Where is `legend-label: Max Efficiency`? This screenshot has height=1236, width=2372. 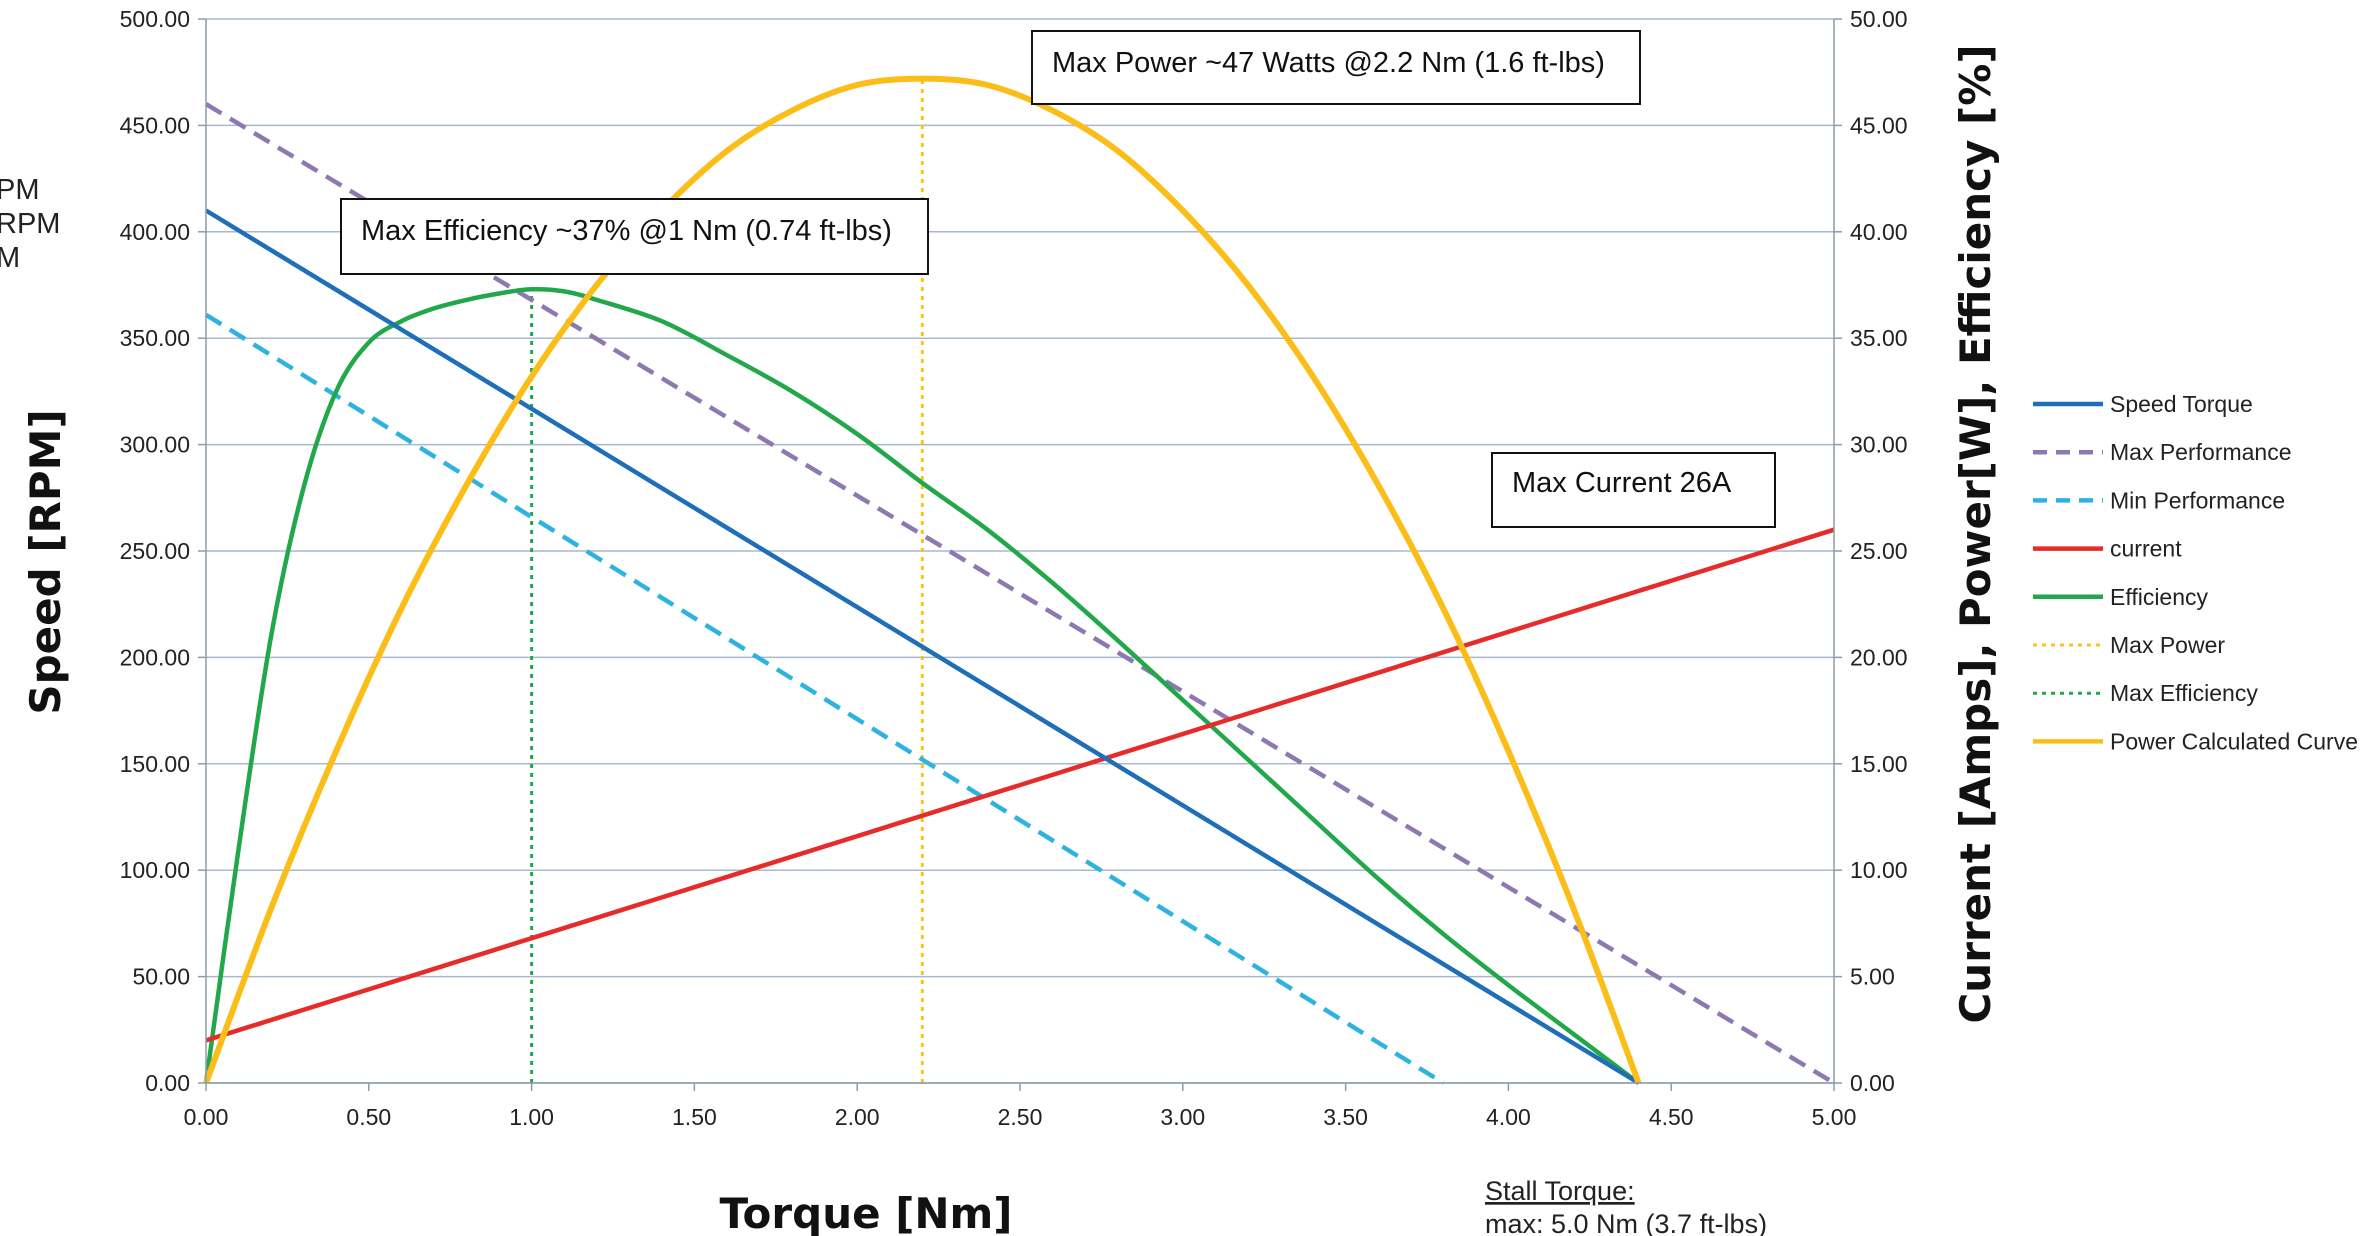 legend-label: Max Efficiency is located at coordinates (2184, 693).